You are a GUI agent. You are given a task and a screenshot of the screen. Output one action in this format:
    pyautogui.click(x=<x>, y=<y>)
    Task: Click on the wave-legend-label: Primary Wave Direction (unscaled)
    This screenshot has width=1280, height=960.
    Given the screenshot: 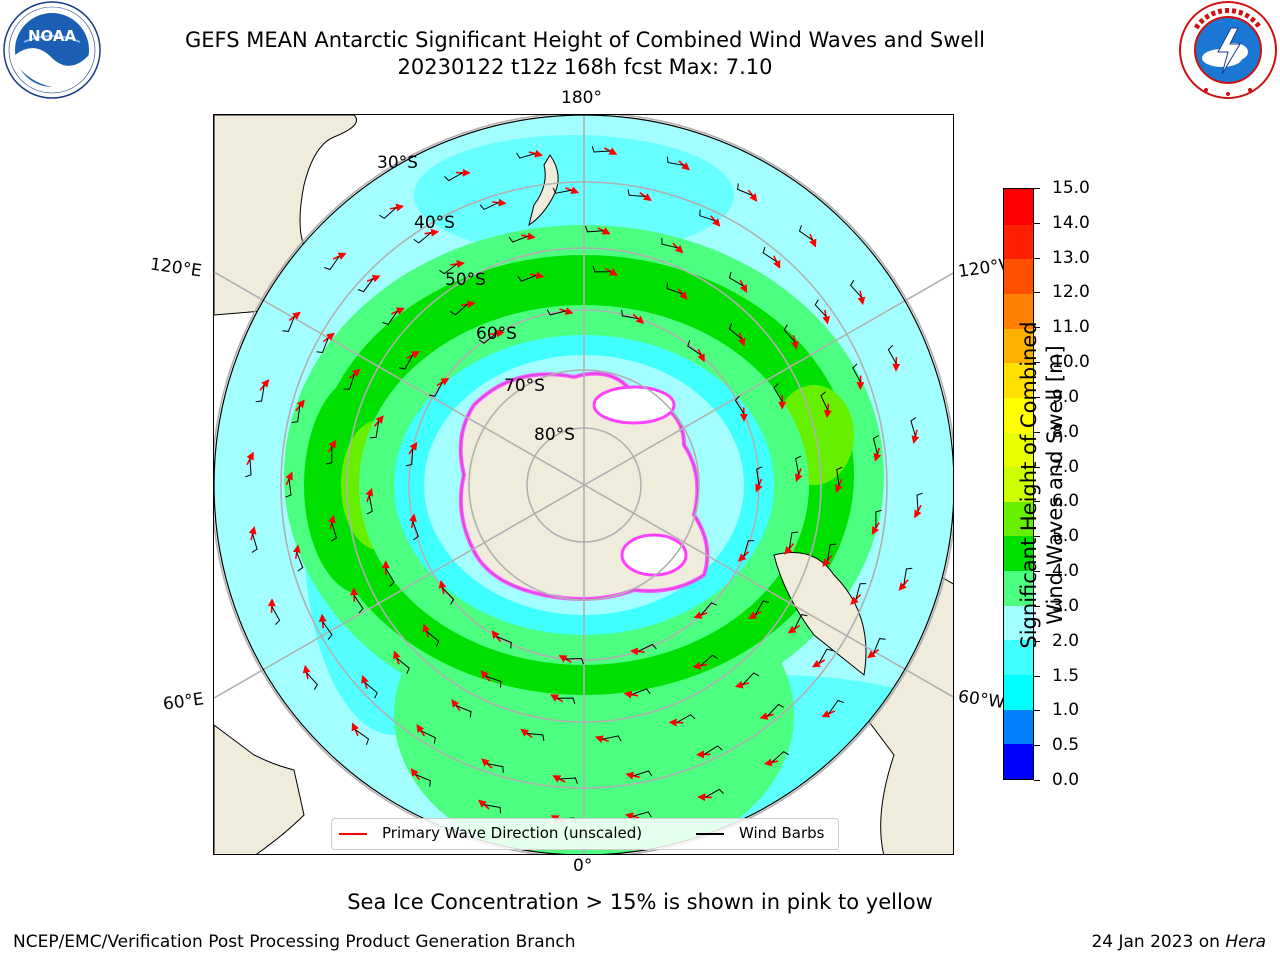 What is the action you would take?
    pyautogui.click(x=512, y=833)
    